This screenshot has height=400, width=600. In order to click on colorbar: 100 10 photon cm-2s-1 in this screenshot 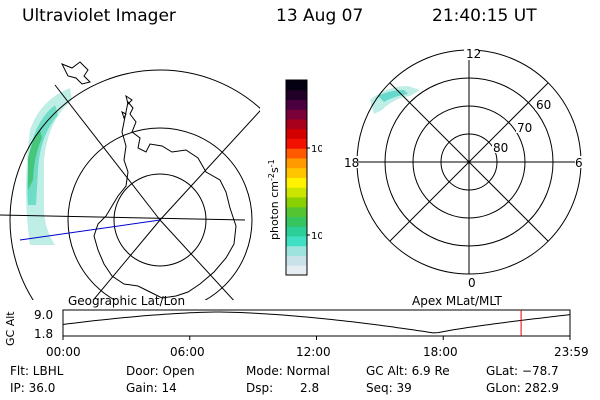, I will do `click(294, 177)`.